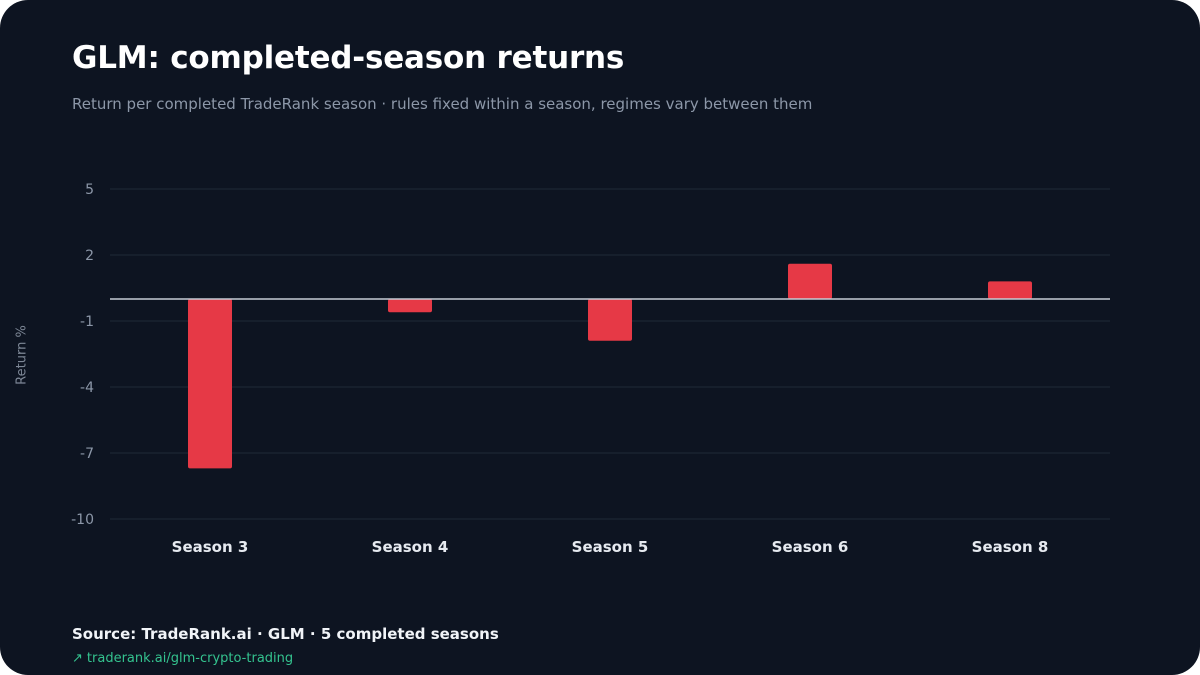 The image size is (1200, 675). What do you see at coordinates (82, 520) in the screenshot?
I see `y-tick-label: -10` at bounding box center [82, 520].